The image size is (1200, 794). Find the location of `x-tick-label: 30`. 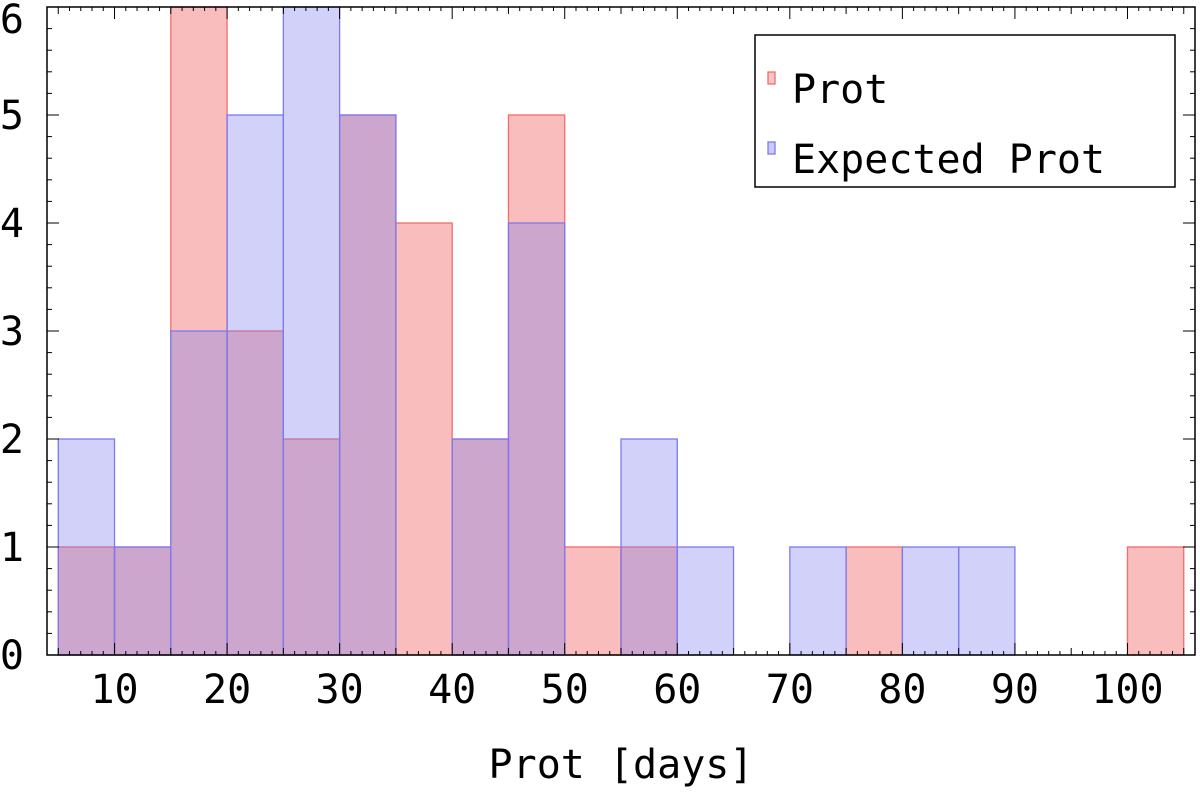

x-tick-label: 30 is located at coordinates (340, 690).